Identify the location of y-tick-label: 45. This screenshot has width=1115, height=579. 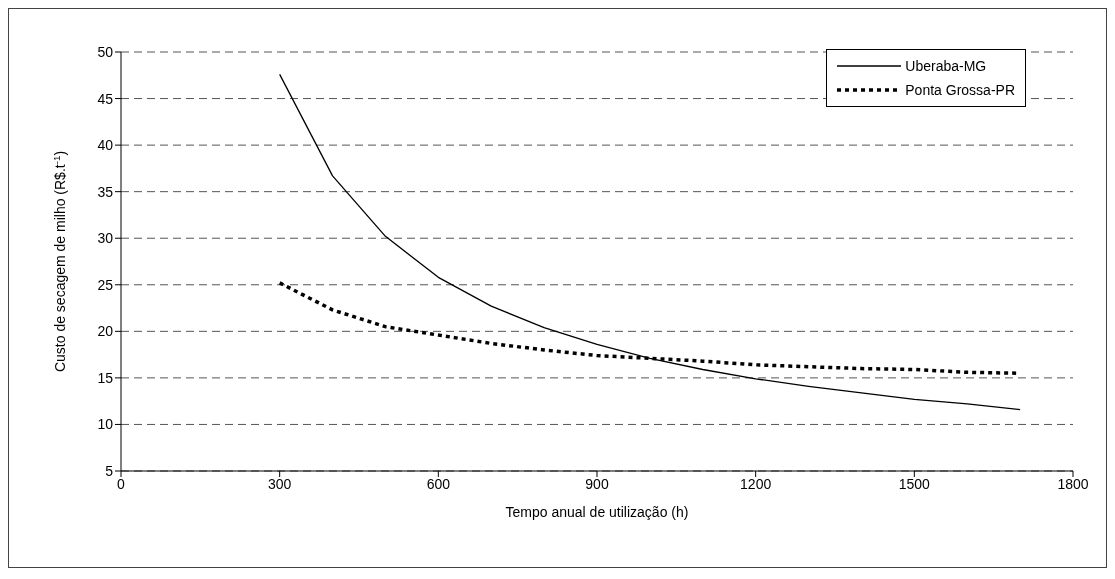
(105, 98).